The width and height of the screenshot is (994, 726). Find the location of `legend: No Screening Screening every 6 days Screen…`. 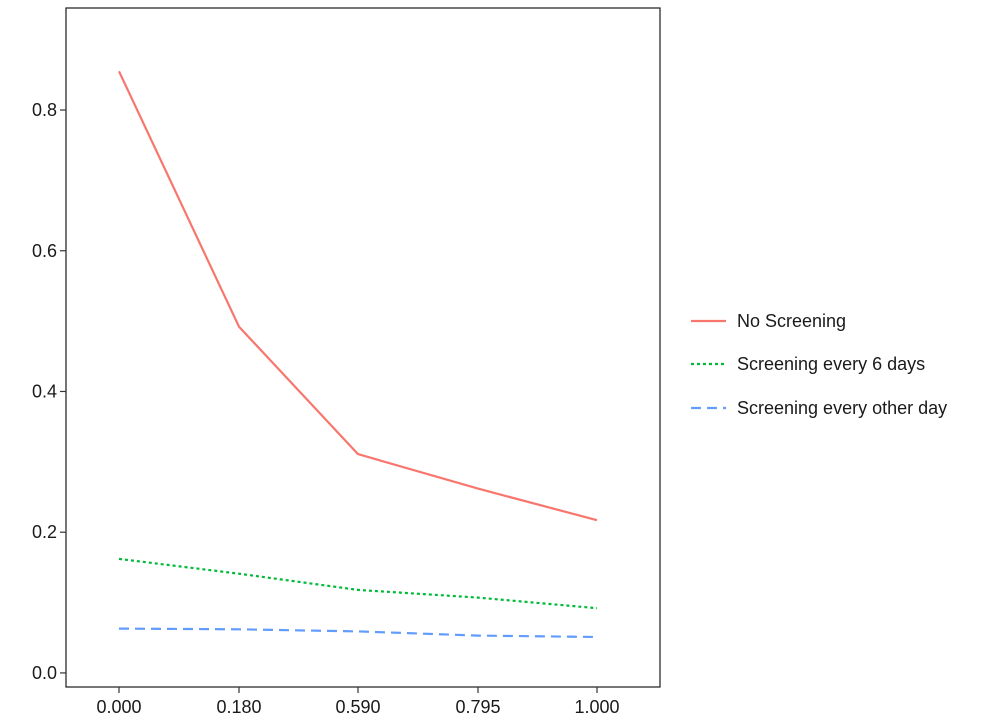

legend: No Screening Screening every 6 days Screen… is located at coordinates (819, 364).